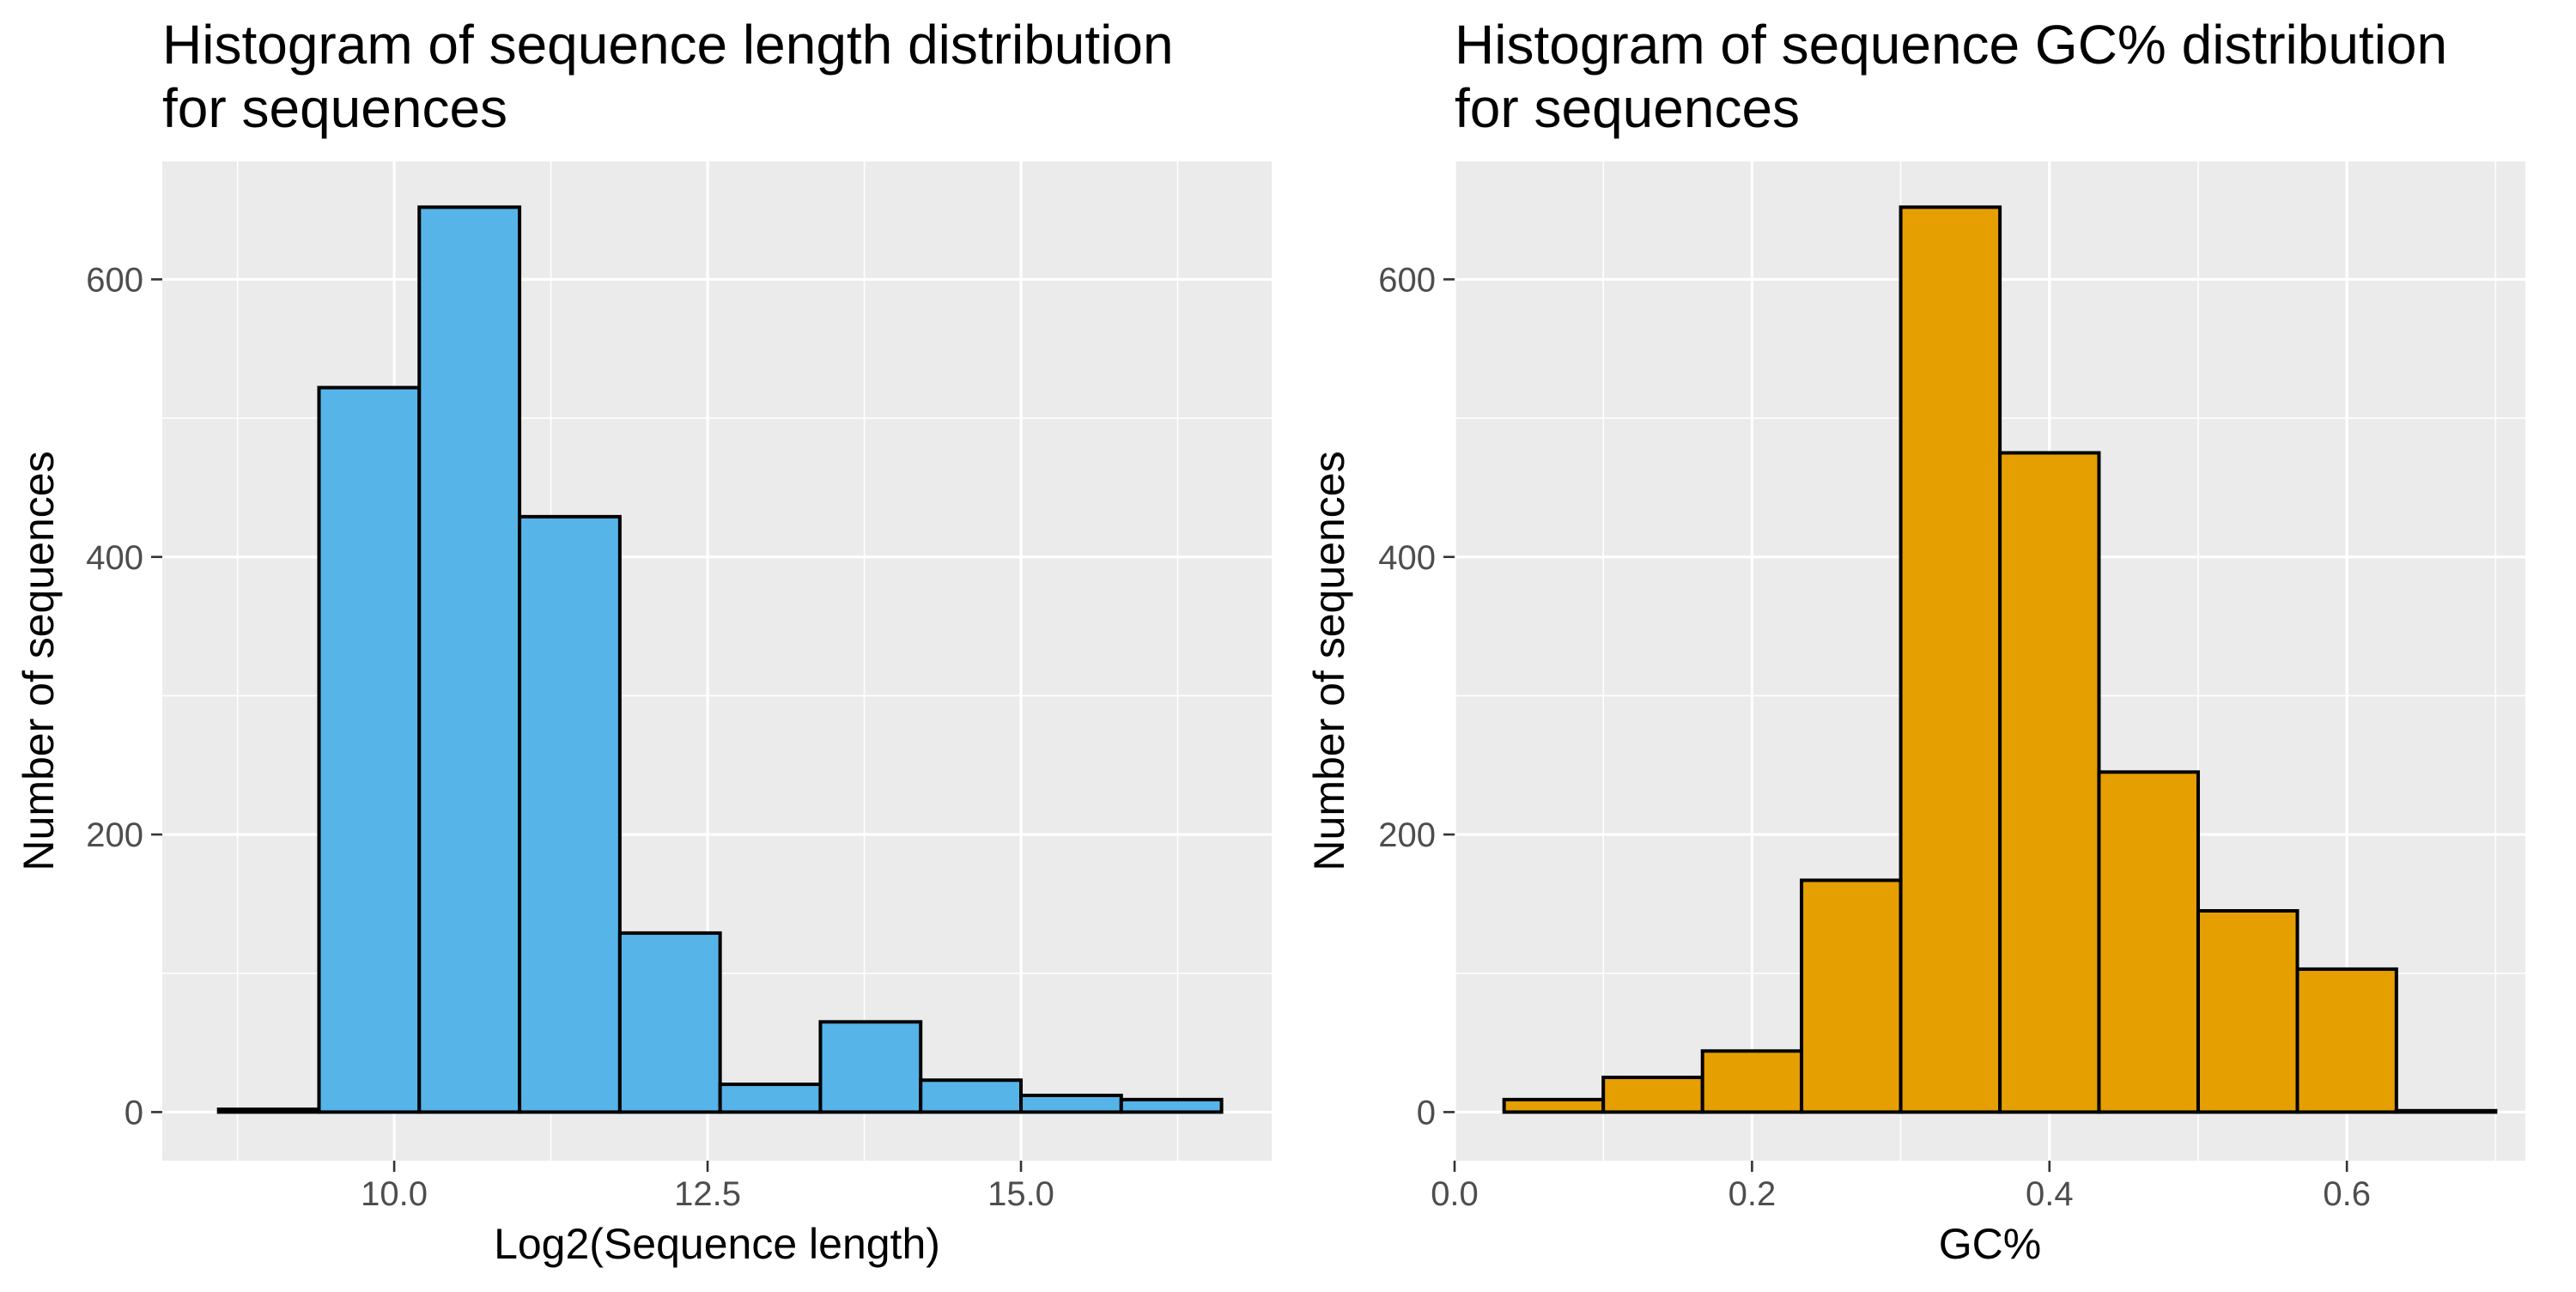 This screenshot has height=1292, width=2576. I want to click on x-tick-label: 10.0, so click(394, 1194).